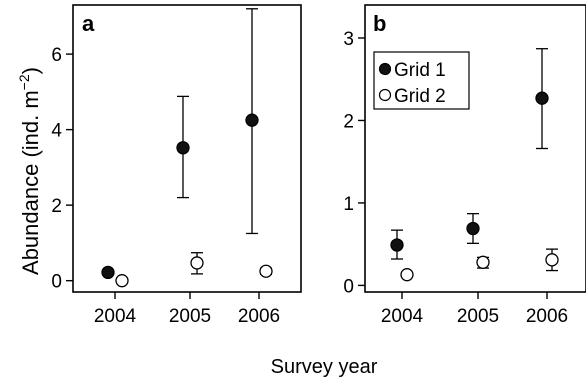 The width and height of the screenshot is (586, 380). Describe the element at coordinates (30, 182) in the screenshot. I see `y-axis-title-main: Abundance (ind. m` at that location.